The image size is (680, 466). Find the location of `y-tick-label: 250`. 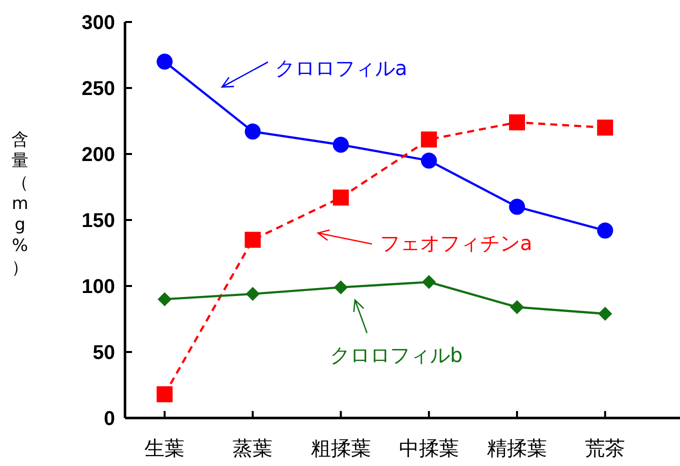

y-tick-label: 250 is located at coordinates (98, 89).